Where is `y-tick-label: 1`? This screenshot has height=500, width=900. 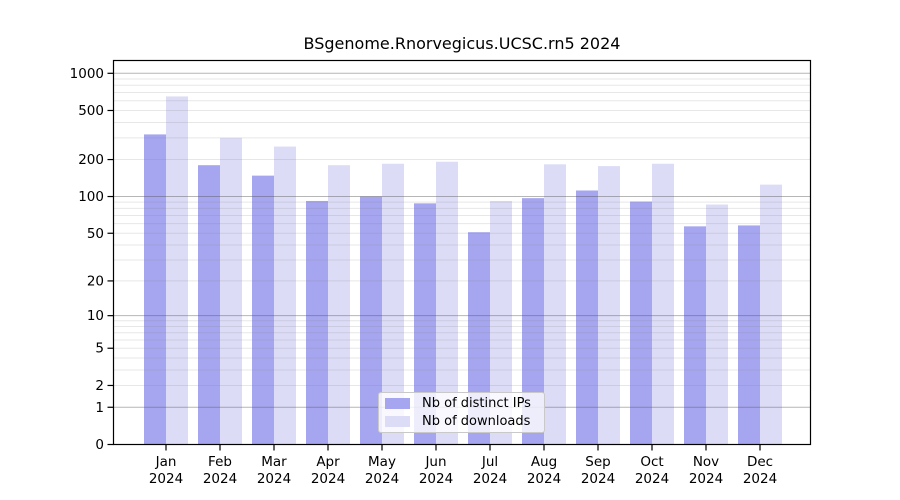
y-tick-label: 1 is located at coordinates (99, 408).